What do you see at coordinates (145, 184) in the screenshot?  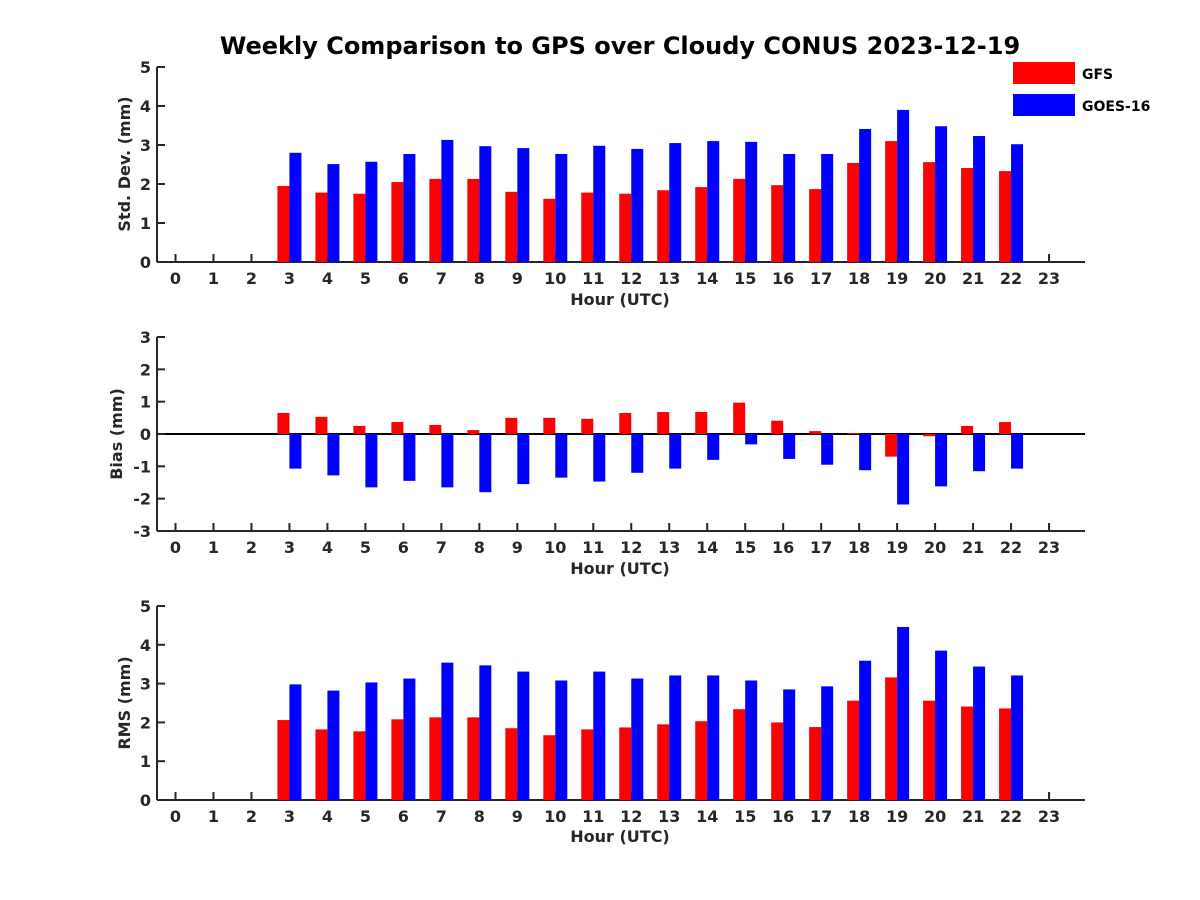 I see `y-tick-label: 2` at bounding box center [145, 184].